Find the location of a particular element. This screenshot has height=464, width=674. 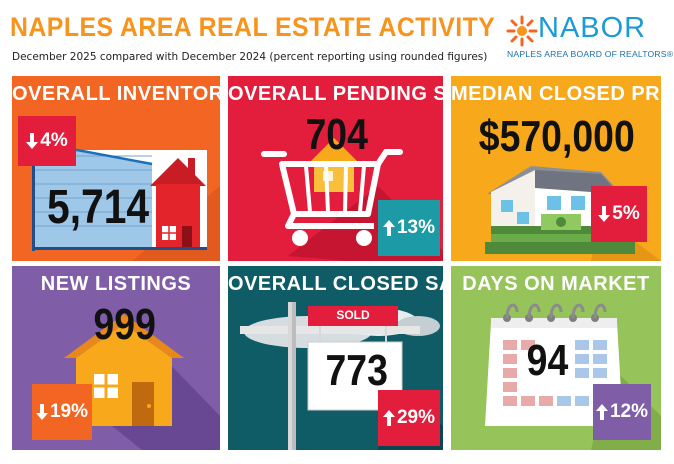

value-median-closed-price: $570,000 is located at coordinates (556, 136).